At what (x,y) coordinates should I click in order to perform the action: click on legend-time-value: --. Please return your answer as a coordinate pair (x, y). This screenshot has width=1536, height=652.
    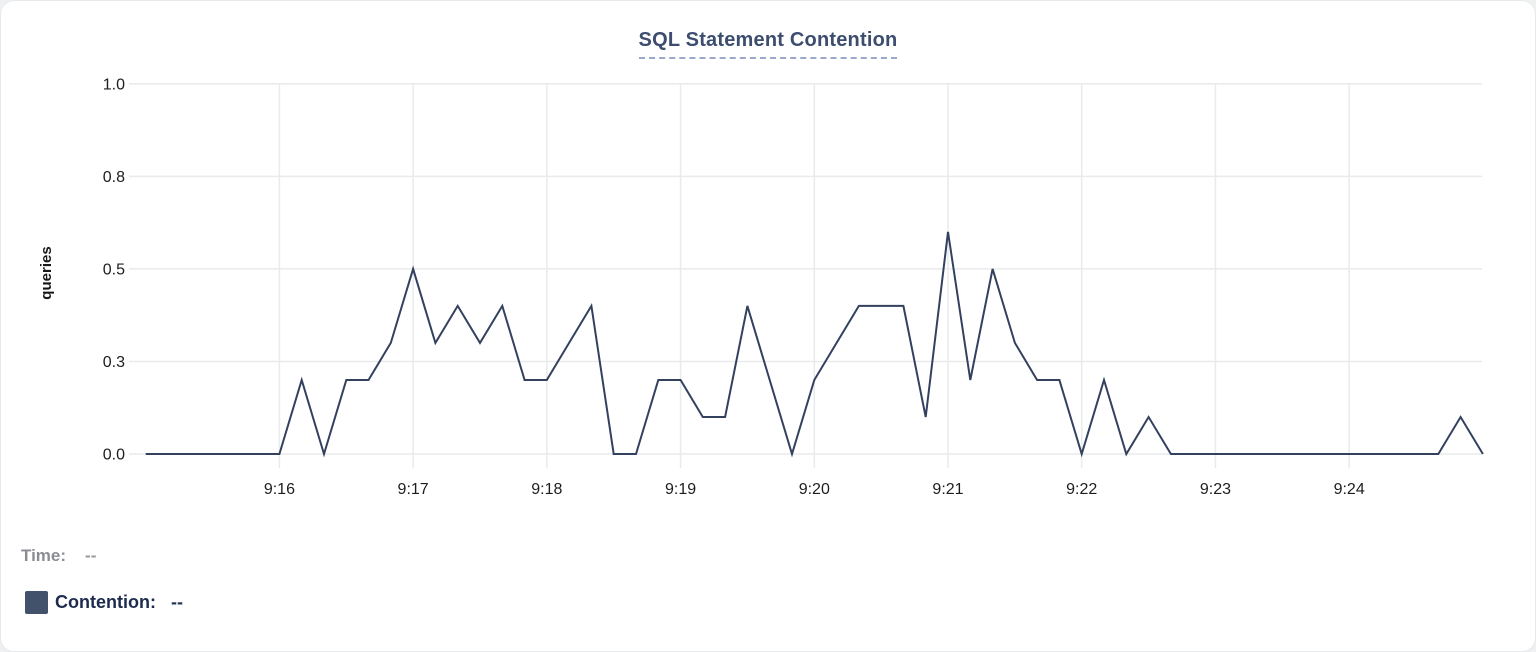
    Looking at the image, I should click on (91, 555).